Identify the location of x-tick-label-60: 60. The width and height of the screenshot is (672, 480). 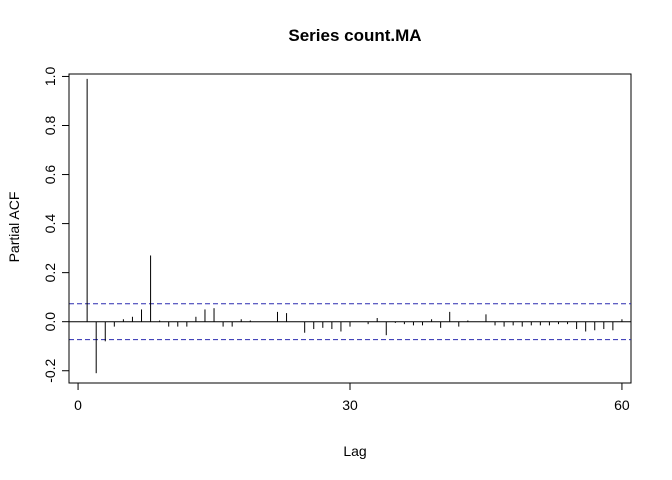
(622, 405).